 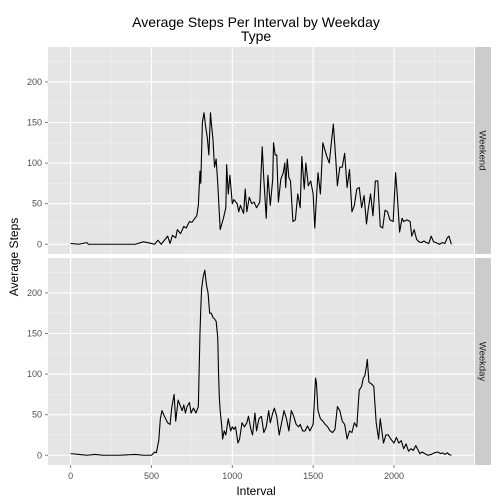 What do you see at coordinates (394, 476) in the screenshot?
I see `x-tick-label: 2000` at bounding box center [394, 476].